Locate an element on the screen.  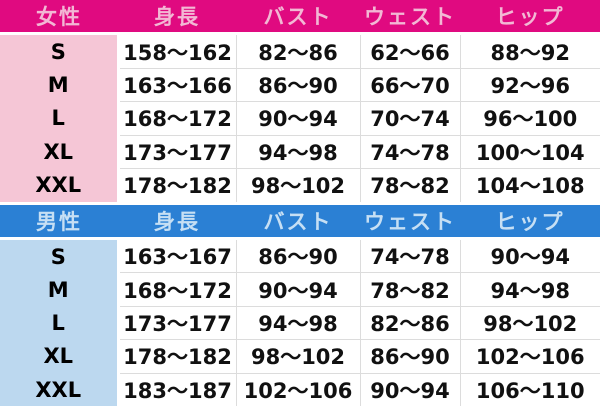
height-value-cell: 158〜162 is located at coordinates (177, 51).